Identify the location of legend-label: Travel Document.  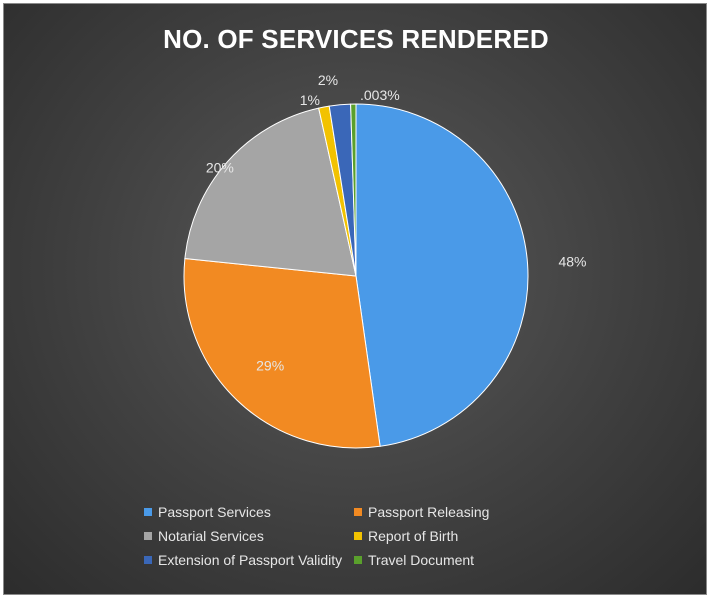
(421, 560).